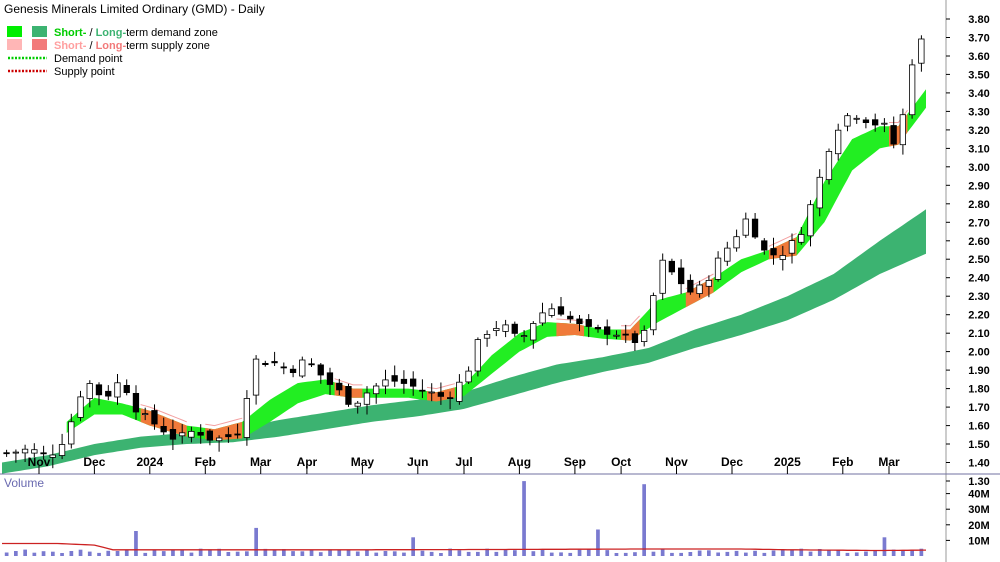  I want to click on legend-label: Short- / Long-term demand zone, so click(136, 33).